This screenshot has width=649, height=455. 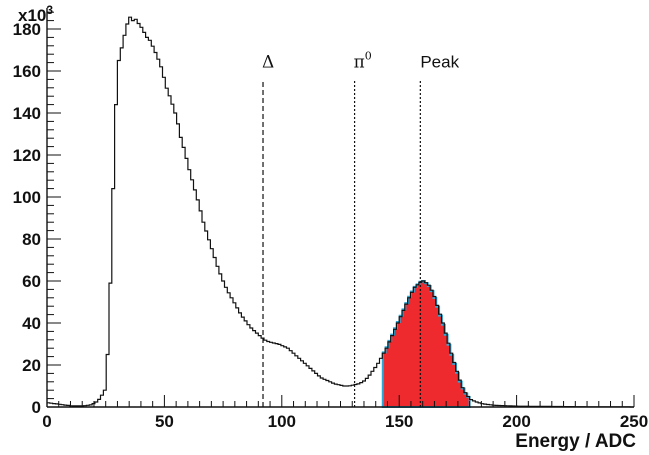 I want to click on y-tick-label: 60, so click(x=31, y=281).